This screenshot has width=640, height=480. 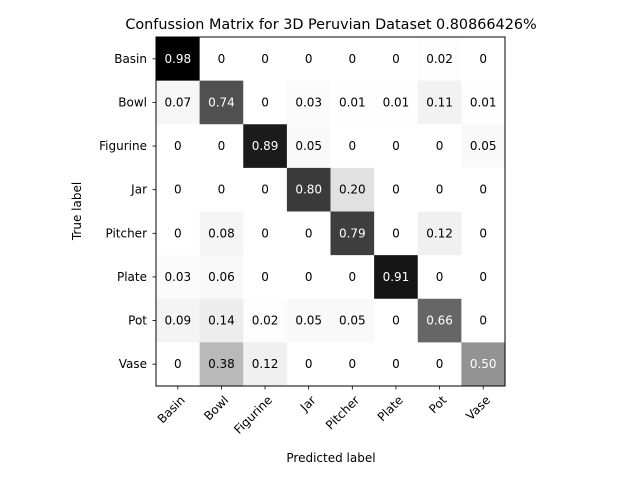 I want to click on cell-value-label: 0.50, so click(x=483, y=364).